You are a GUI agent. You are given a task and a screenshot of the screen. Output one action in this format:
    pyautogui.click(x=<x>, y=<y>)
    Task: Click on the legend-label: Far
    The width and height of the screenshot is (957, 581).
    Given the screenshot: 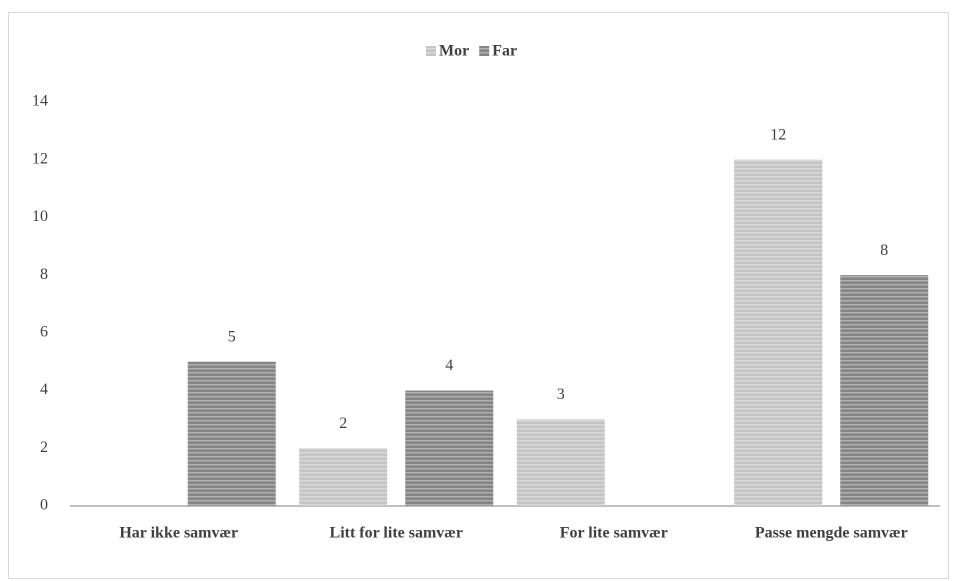 What is the action you would take?
    pyautogui.click(x=504, y=51)
    